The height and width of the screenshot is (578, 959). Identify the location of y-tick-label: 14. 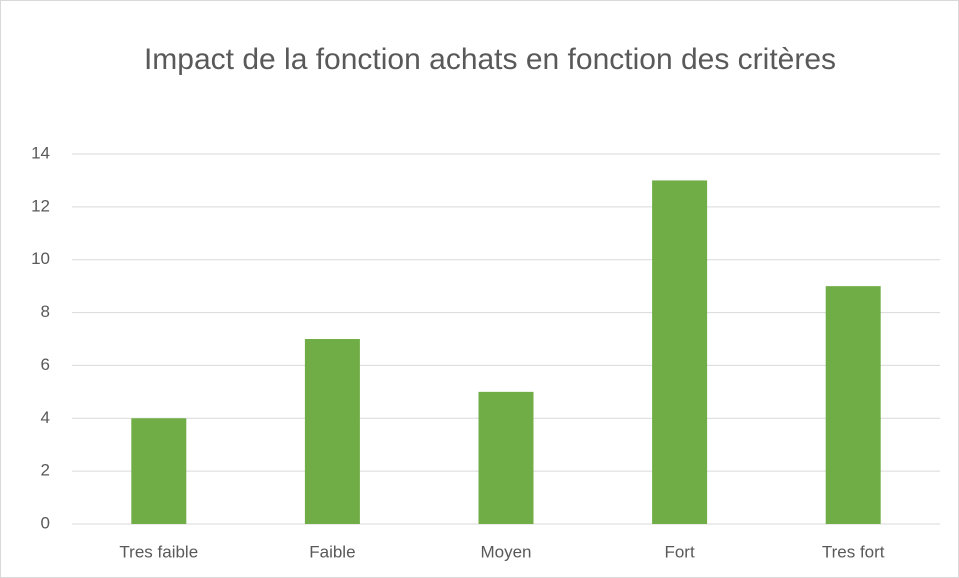
(40, 152).